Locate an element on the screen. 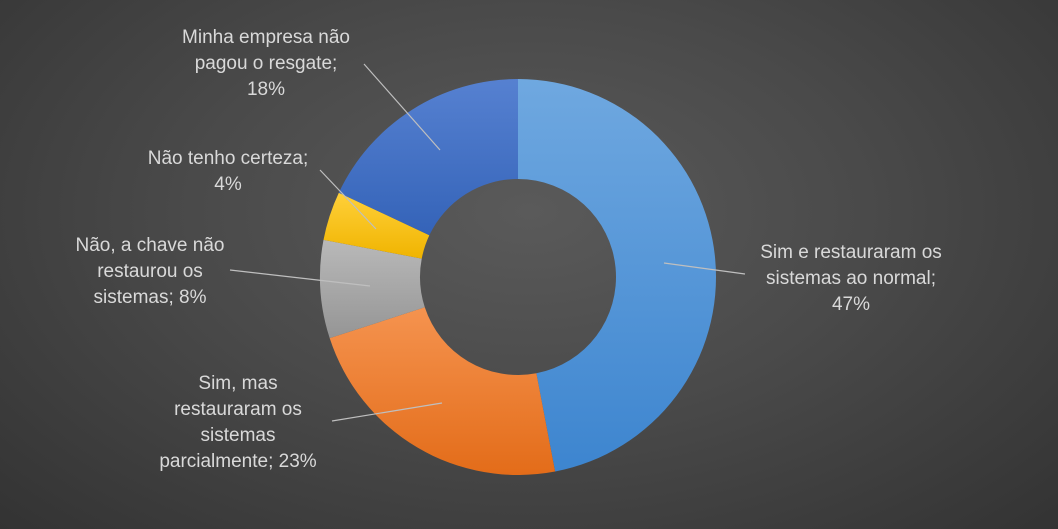 The width and height of the screenshot is (1058, 529). data-label-line: sistemas; 8% is located at coordinates (150, 297).